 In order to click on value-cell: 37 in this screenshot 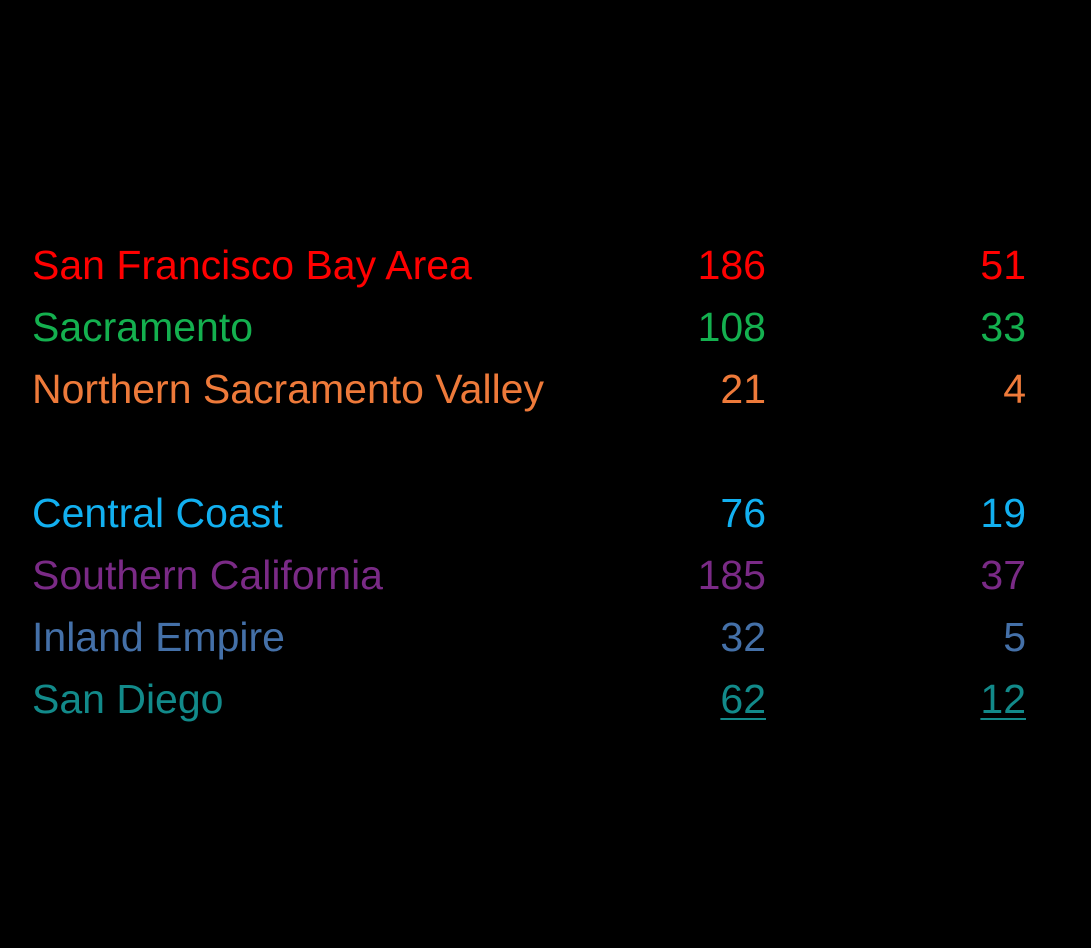, I will do `click(1003, 575)`.